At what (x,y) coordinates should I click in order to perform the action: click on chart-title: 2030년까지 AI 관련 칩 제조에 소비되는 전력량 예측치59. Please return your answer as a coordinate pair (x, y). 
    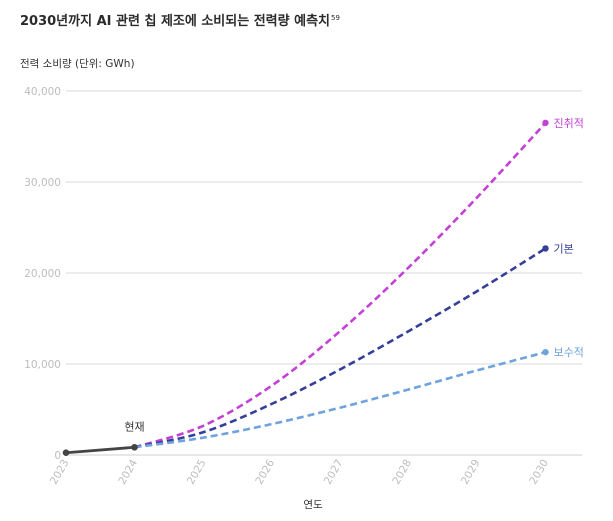
    Looking at the image, I should click on (180, 19).